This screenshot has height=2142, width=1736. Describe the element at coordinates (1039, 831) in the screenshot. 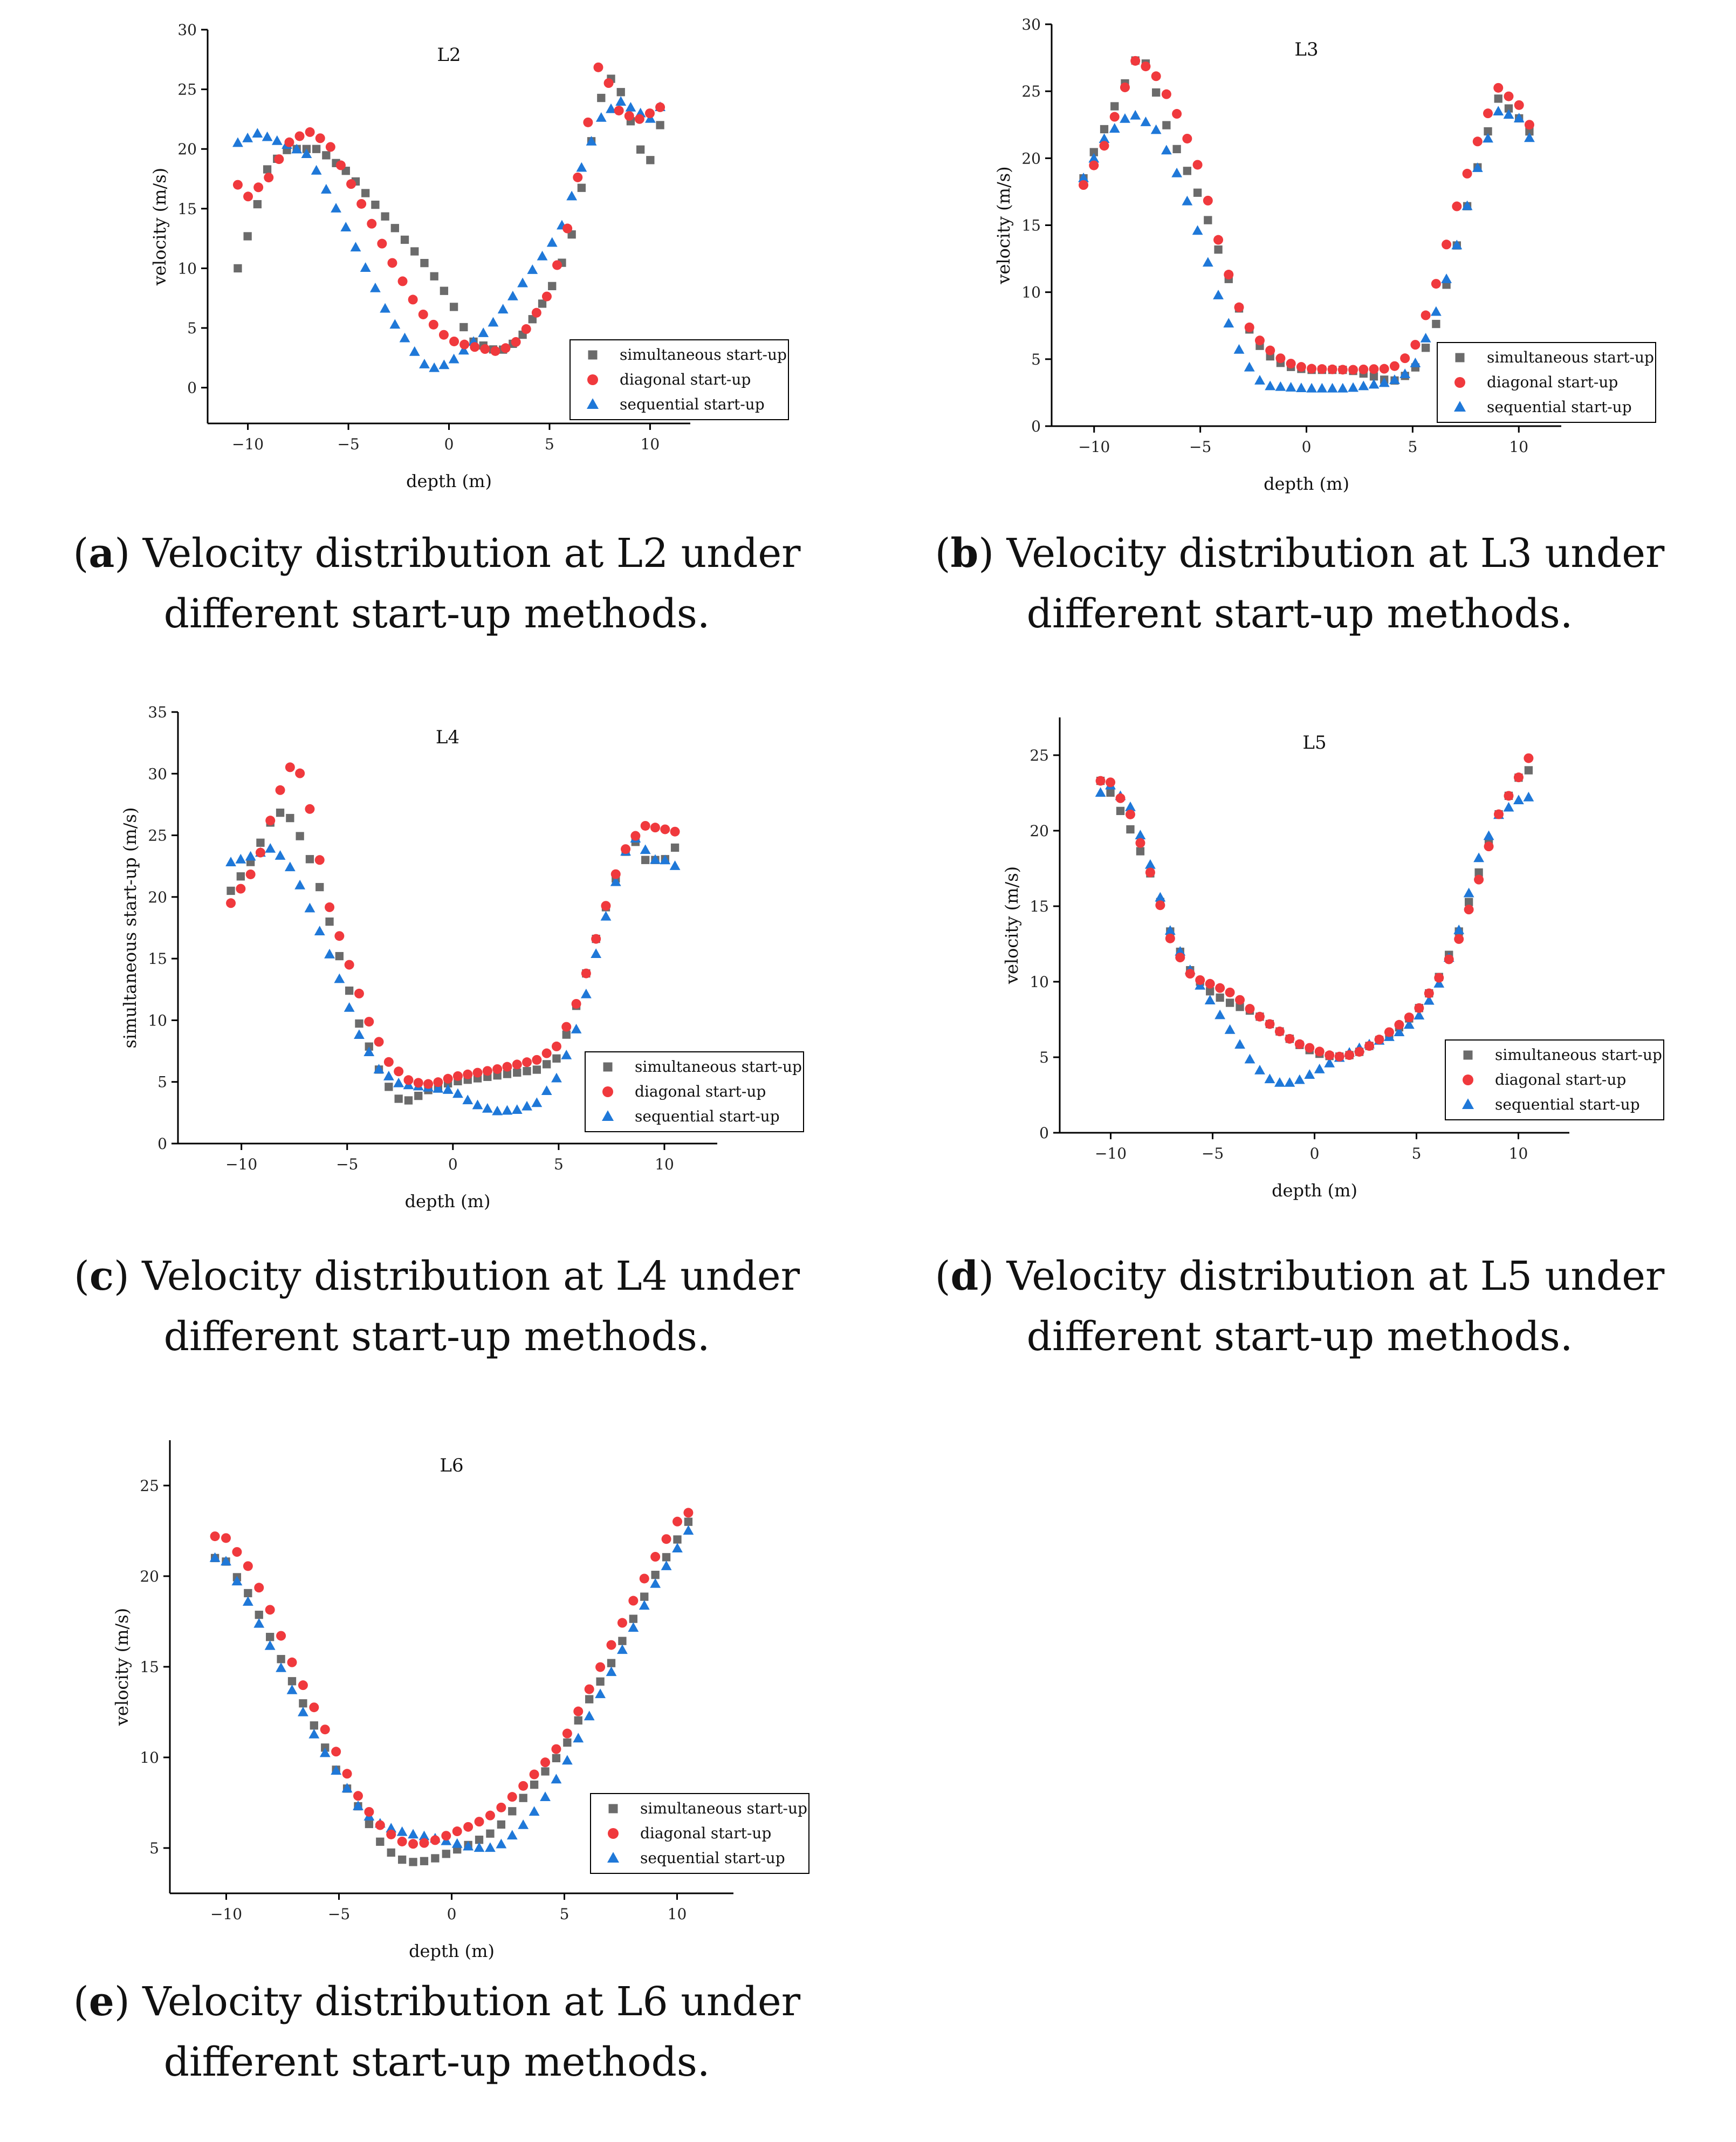

I see `y-tick-label: 20` at that location.